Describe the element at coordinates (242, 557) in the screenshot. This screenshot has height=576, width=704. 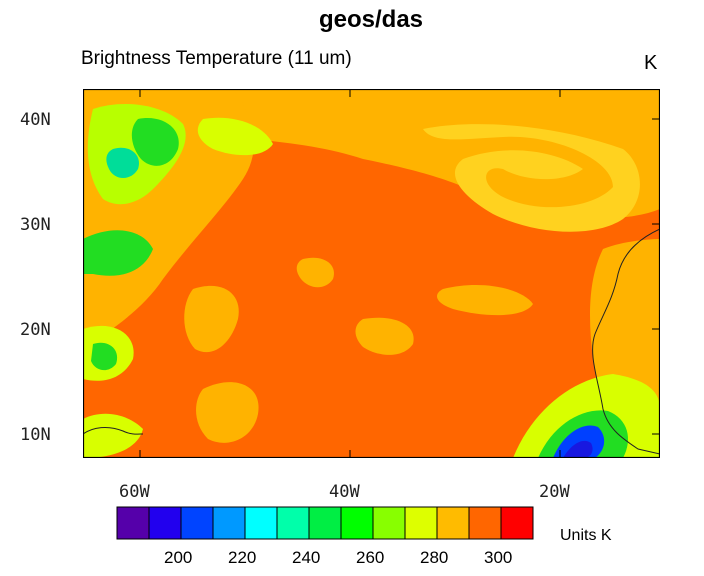
I see `colorbar-tick-220: 220` at that location.